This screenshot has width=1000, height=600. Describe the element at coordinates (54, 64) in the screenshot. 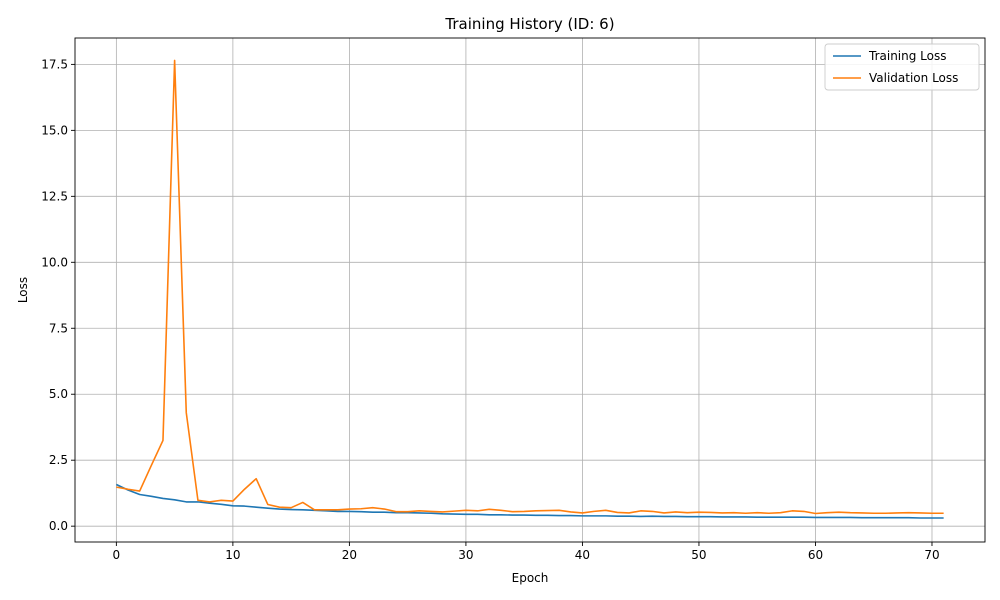

I see `y-tick-label: 17.5` at that location.